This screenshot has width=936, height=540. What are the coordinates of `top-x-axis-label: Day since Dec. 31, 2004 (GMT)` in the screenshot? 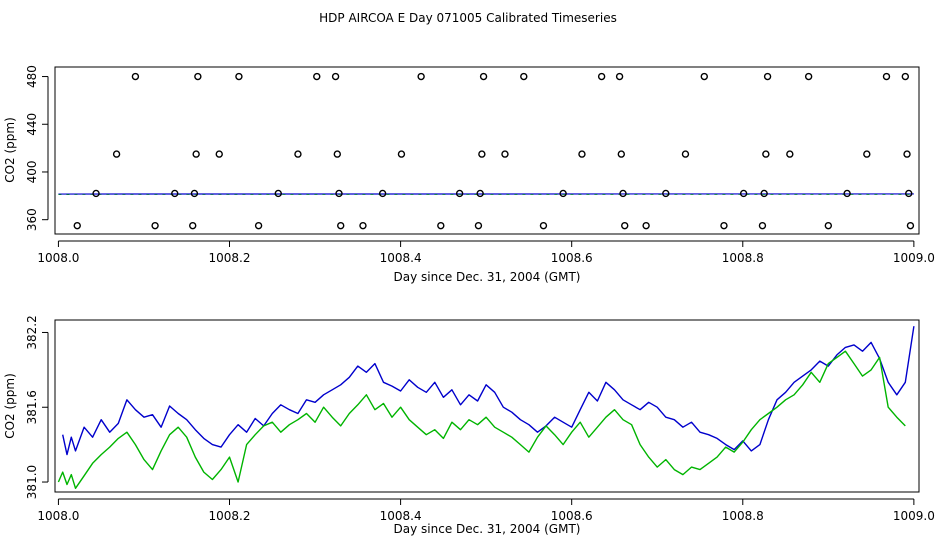 It's located at (487, 277).